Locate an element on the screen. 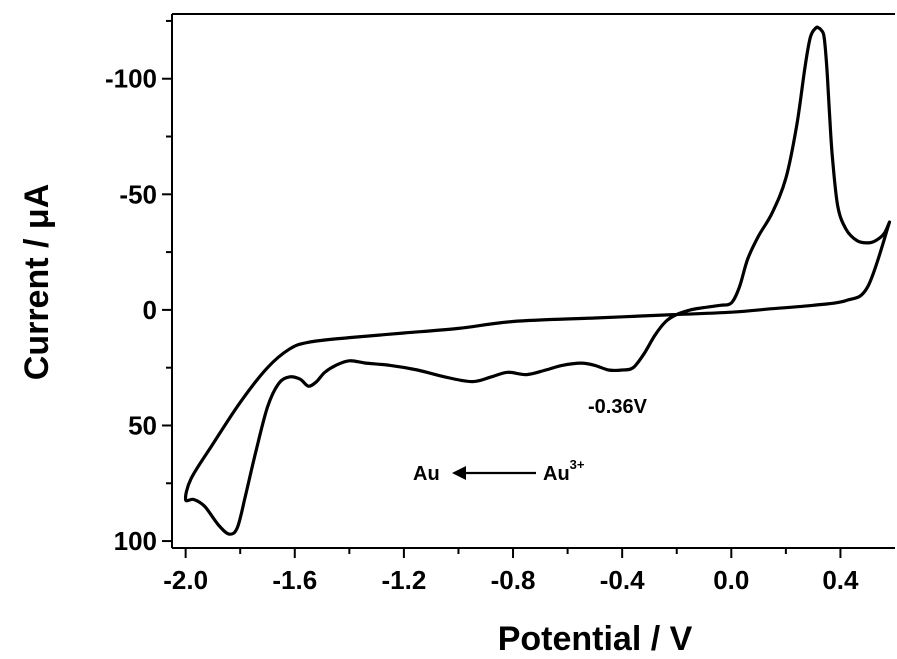  x-tick-label: -0.8 is located at coordinates (513, 580).